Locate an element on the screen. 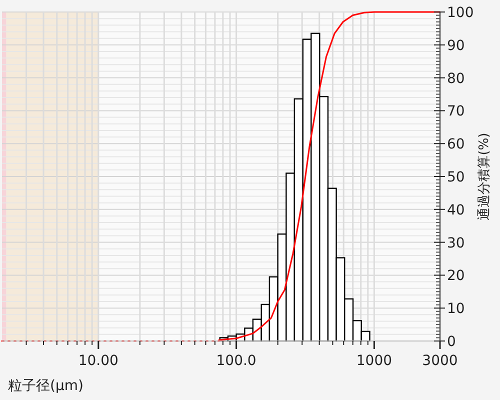 This screenshot has width=500, height=400. x-tick-label: 100.0 is located at coordinates (236, 361).